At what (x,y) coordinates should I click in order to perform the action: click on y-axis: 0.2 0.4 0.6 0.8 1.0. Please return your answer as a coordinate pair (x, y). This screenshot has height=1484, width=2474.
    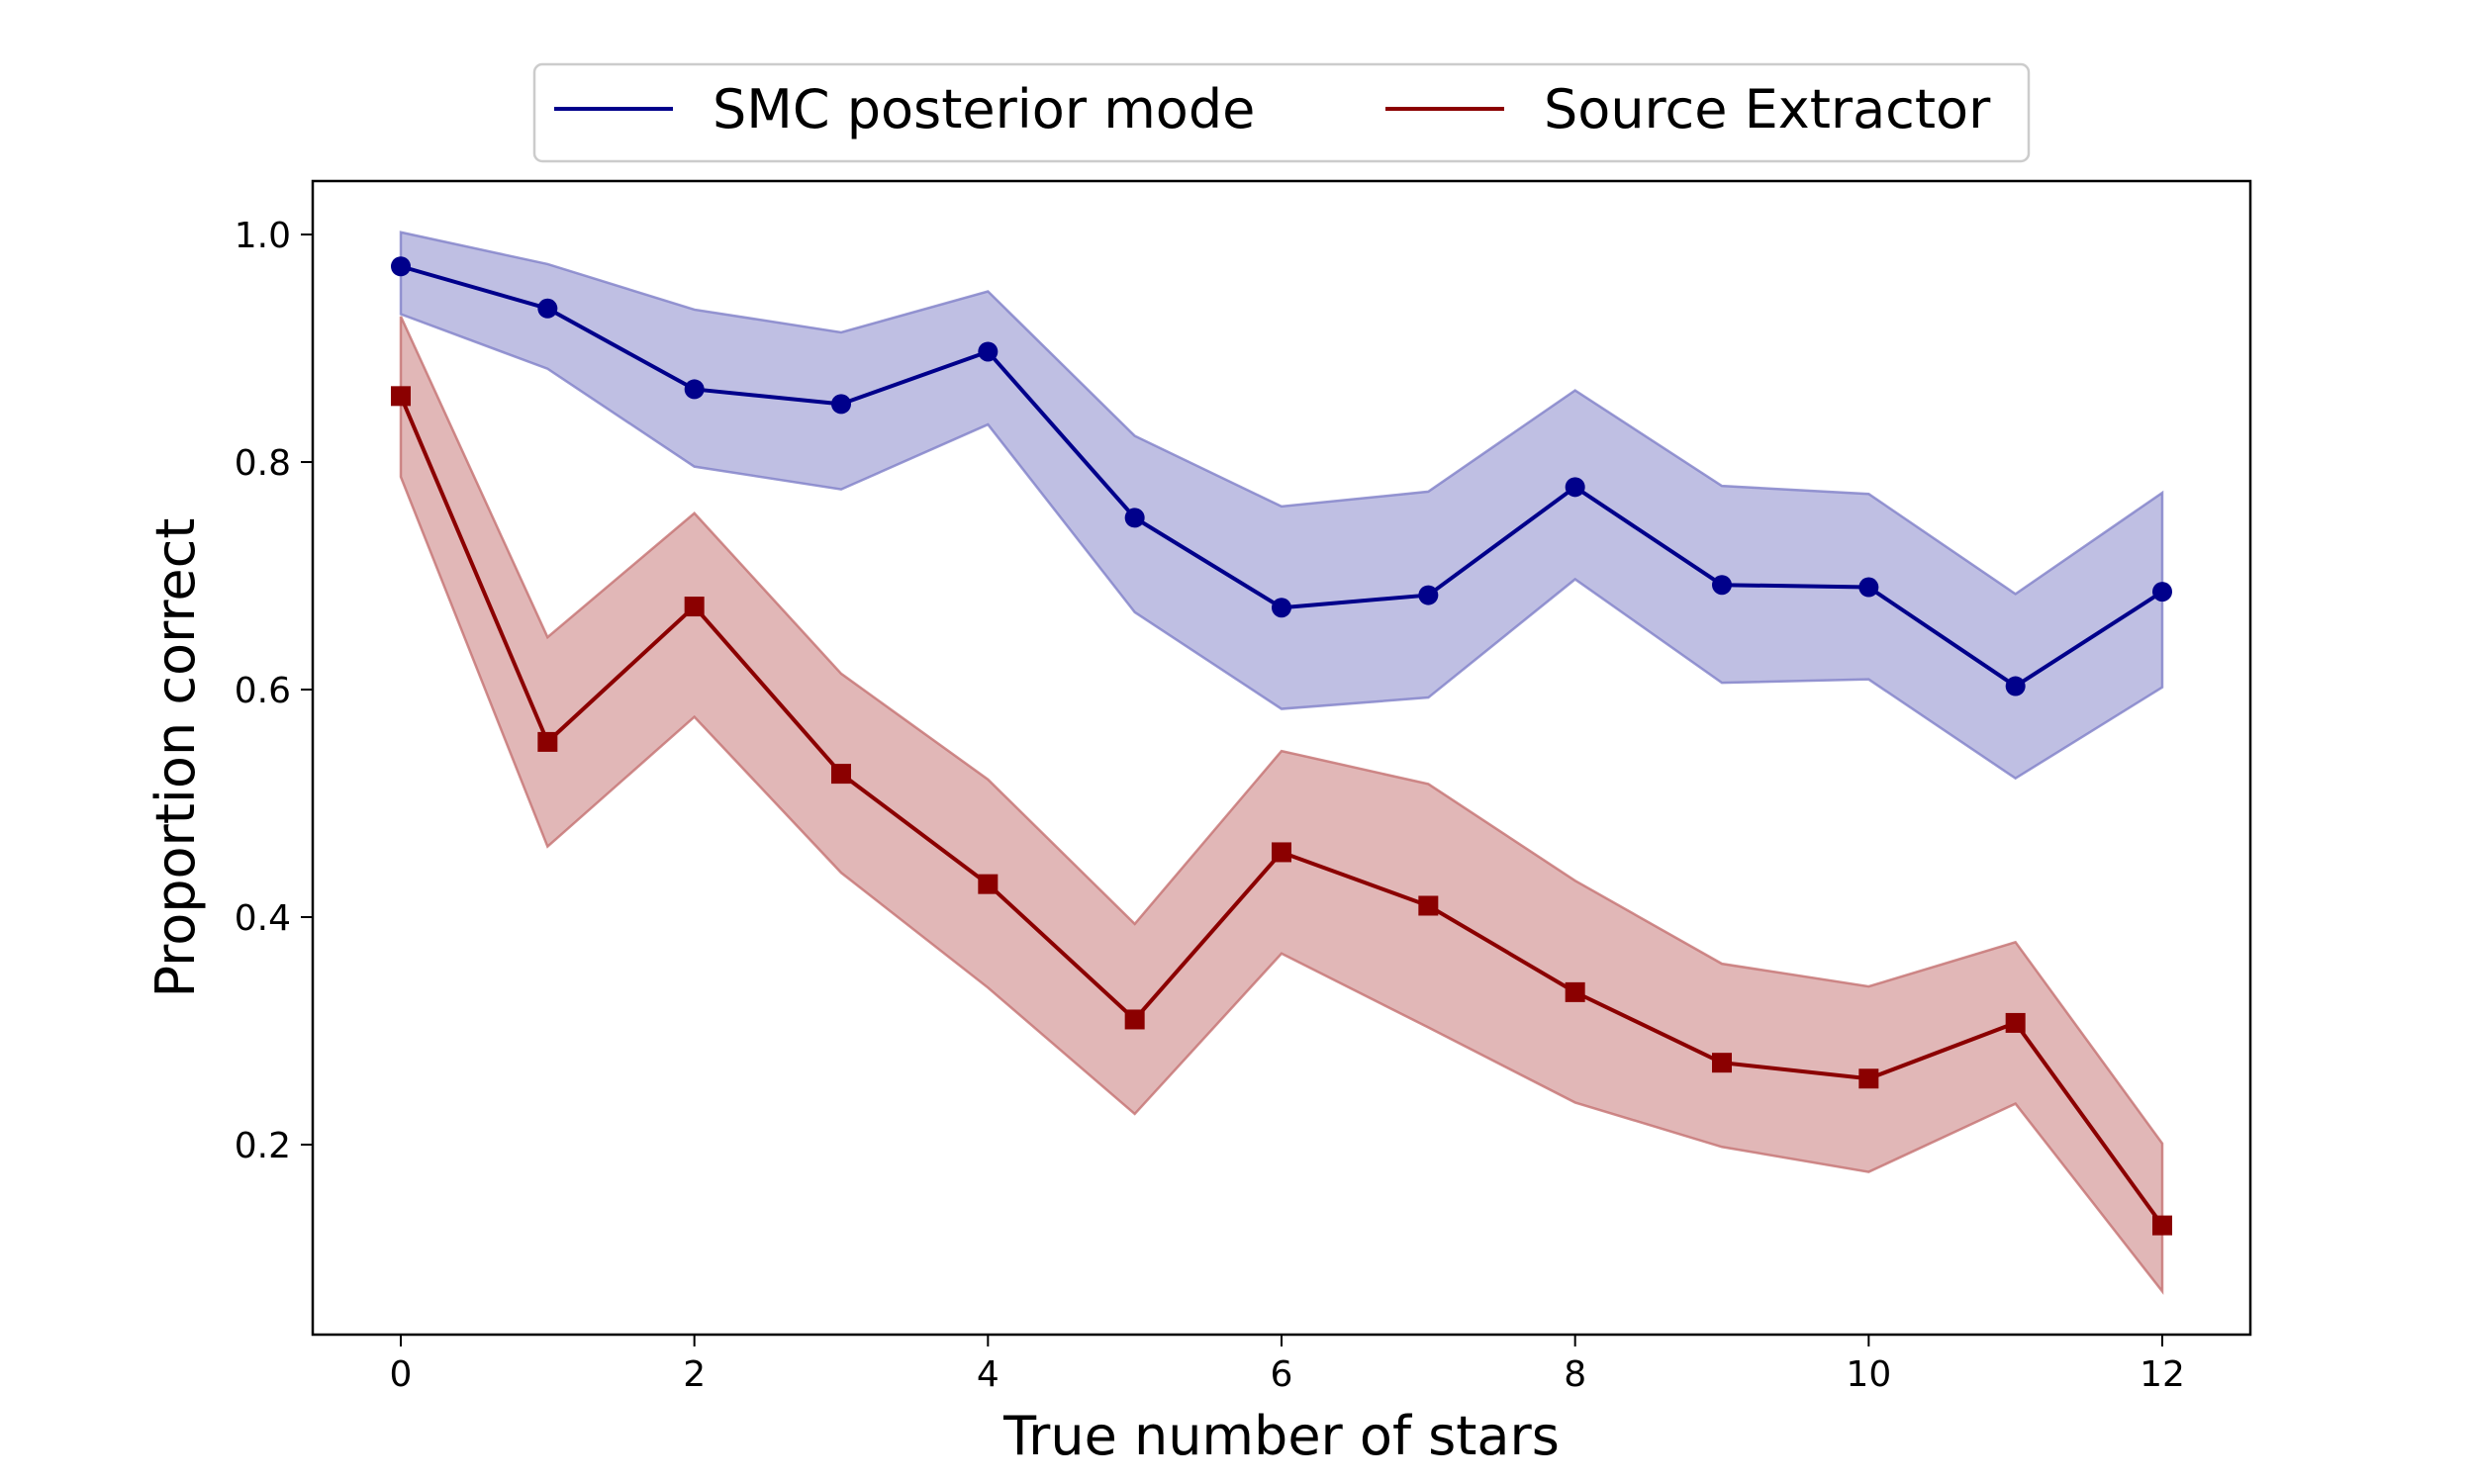
    Looking at the image, I should click on (274, 691).